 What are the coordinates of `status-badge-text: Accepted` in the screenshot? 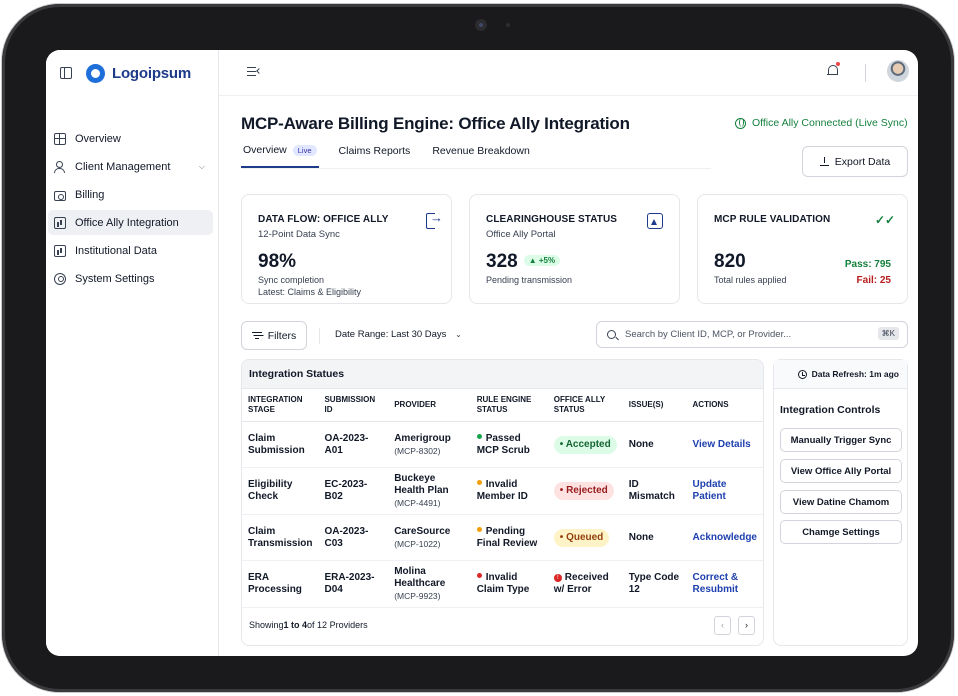 It's located at (588, 444).